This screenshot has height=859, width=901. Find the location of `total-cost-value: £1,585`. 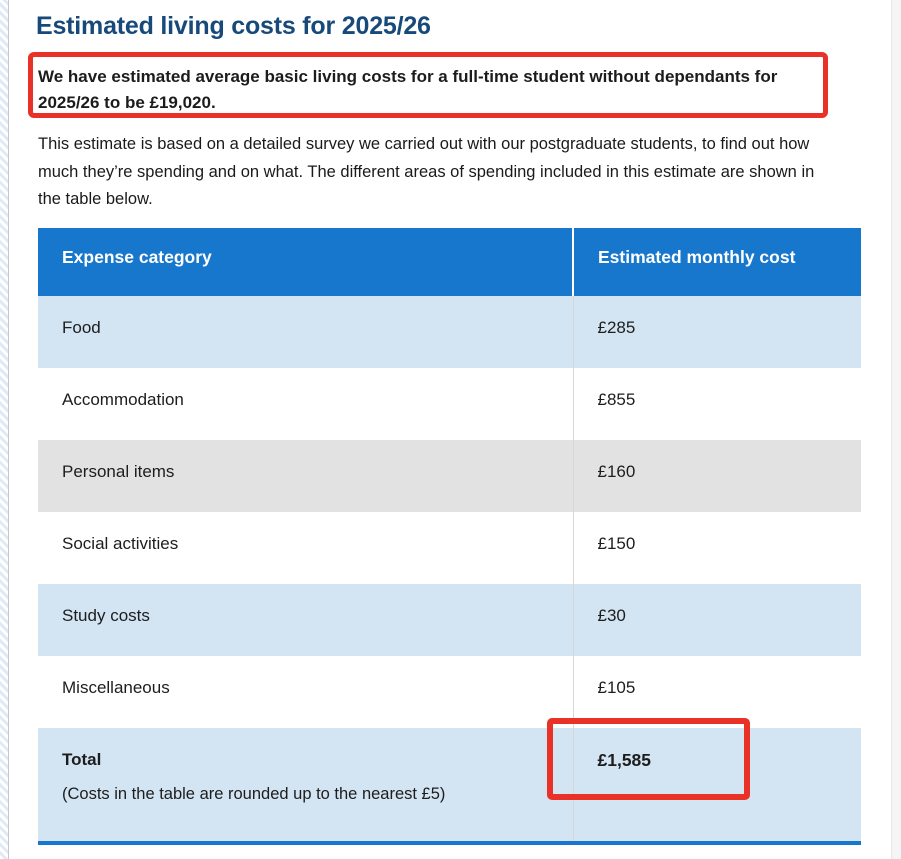

total-cost-value: £1,585 is located at coordinates (624, 760).